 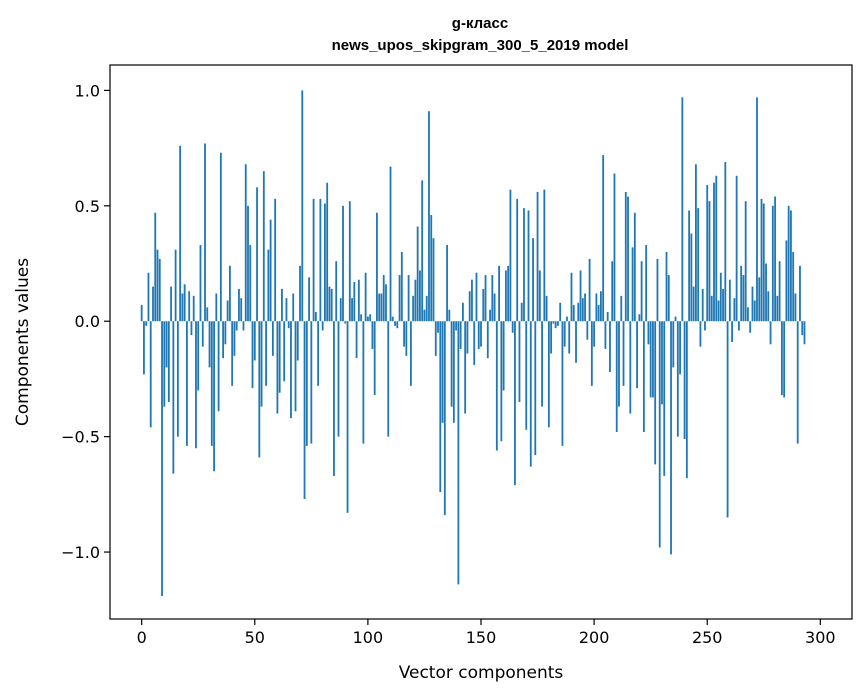 I want to click on chart-title: g-класс, so click(x=480, y=23).